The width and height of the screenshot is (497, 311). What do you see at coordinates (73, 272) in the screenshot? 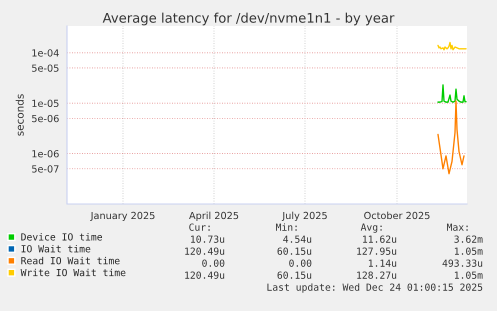
I see `legend-label: Write IO Wait time` at bounding box center [73, 272].